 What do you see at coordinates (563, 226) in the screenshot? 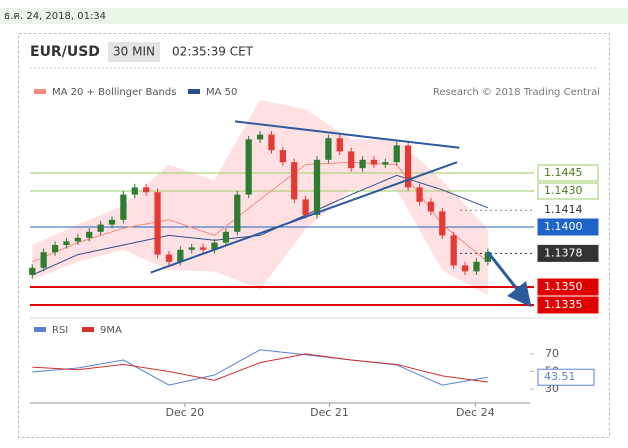
I see `level-label: 1.1400` at bounding box center [563, 226].